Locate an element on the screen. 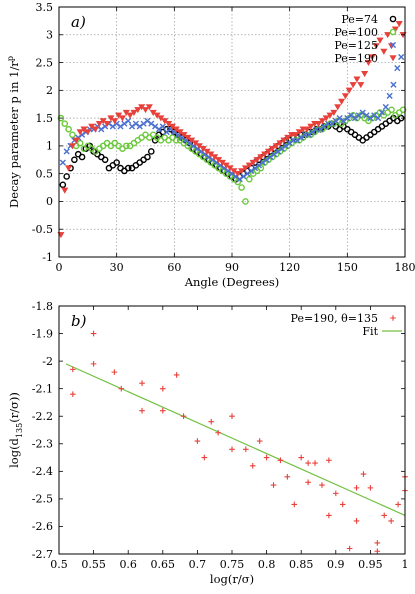 The image size is (415, 594). y-tick-label: -2.6 is located at coordinates (42, 526).